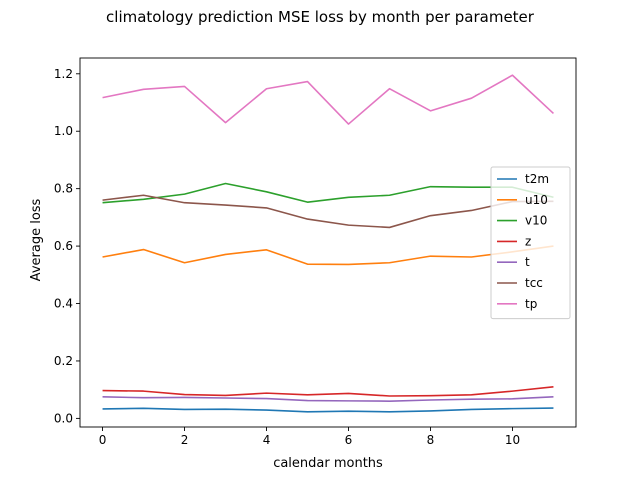 This screenshot has height=480, width=640. I want to click on y-axis-ticks: 0.0 0.2 0.4 0.6 0.8 1.0 1.2, so click(67, 246).